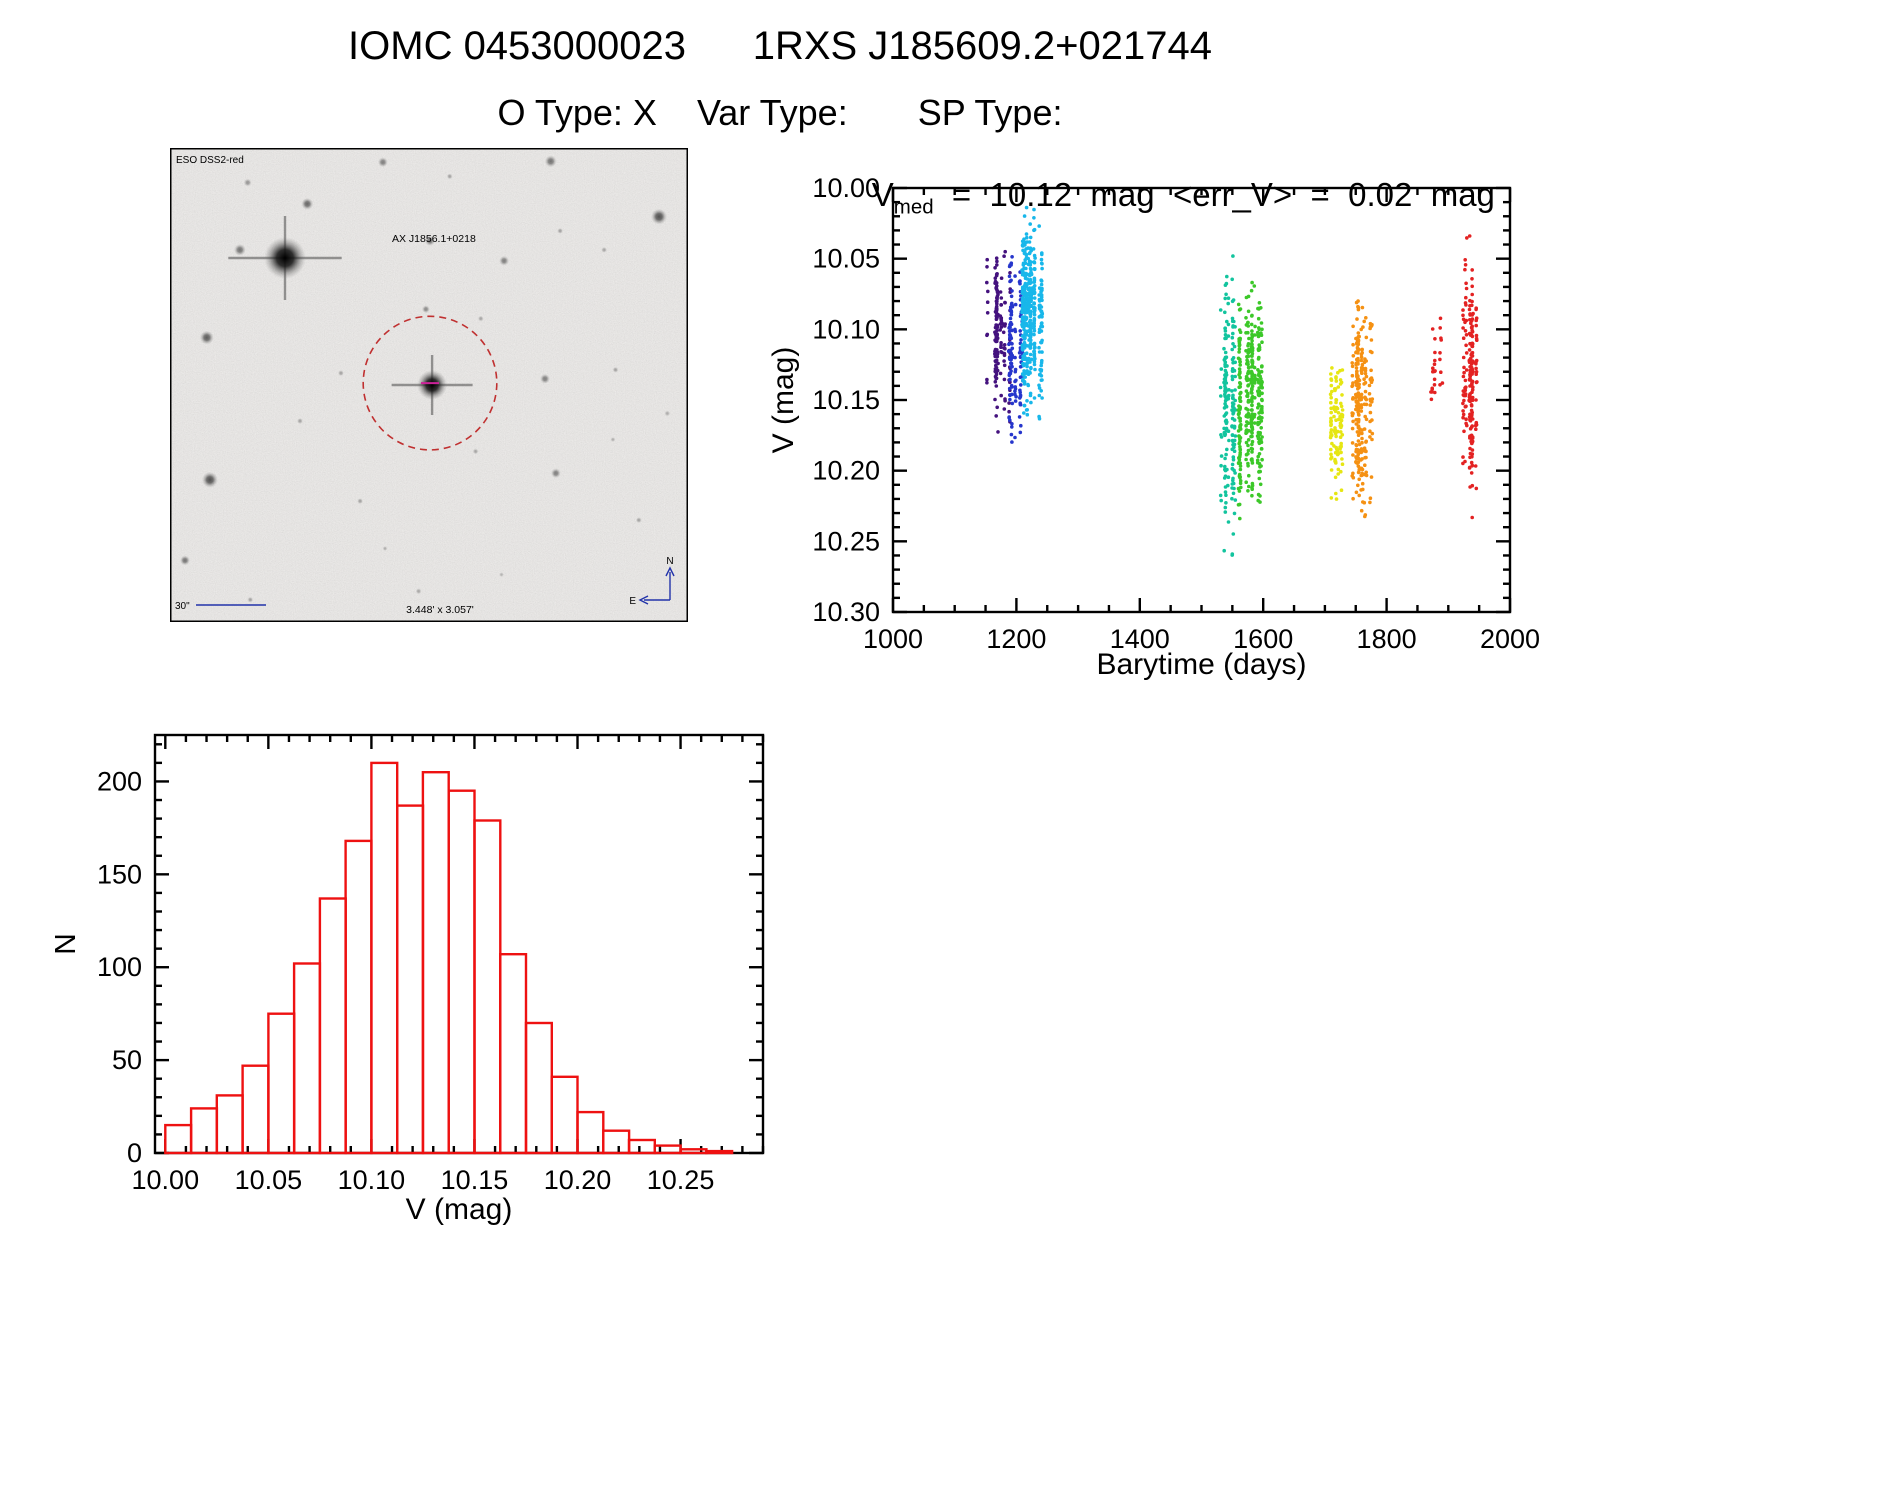 The height and width of the screenshot is (1494, 1889). What do you see at coordinates (632, 601) in the screenshot?
I see `compass-e-label: E` at bounding box center [632, 601].